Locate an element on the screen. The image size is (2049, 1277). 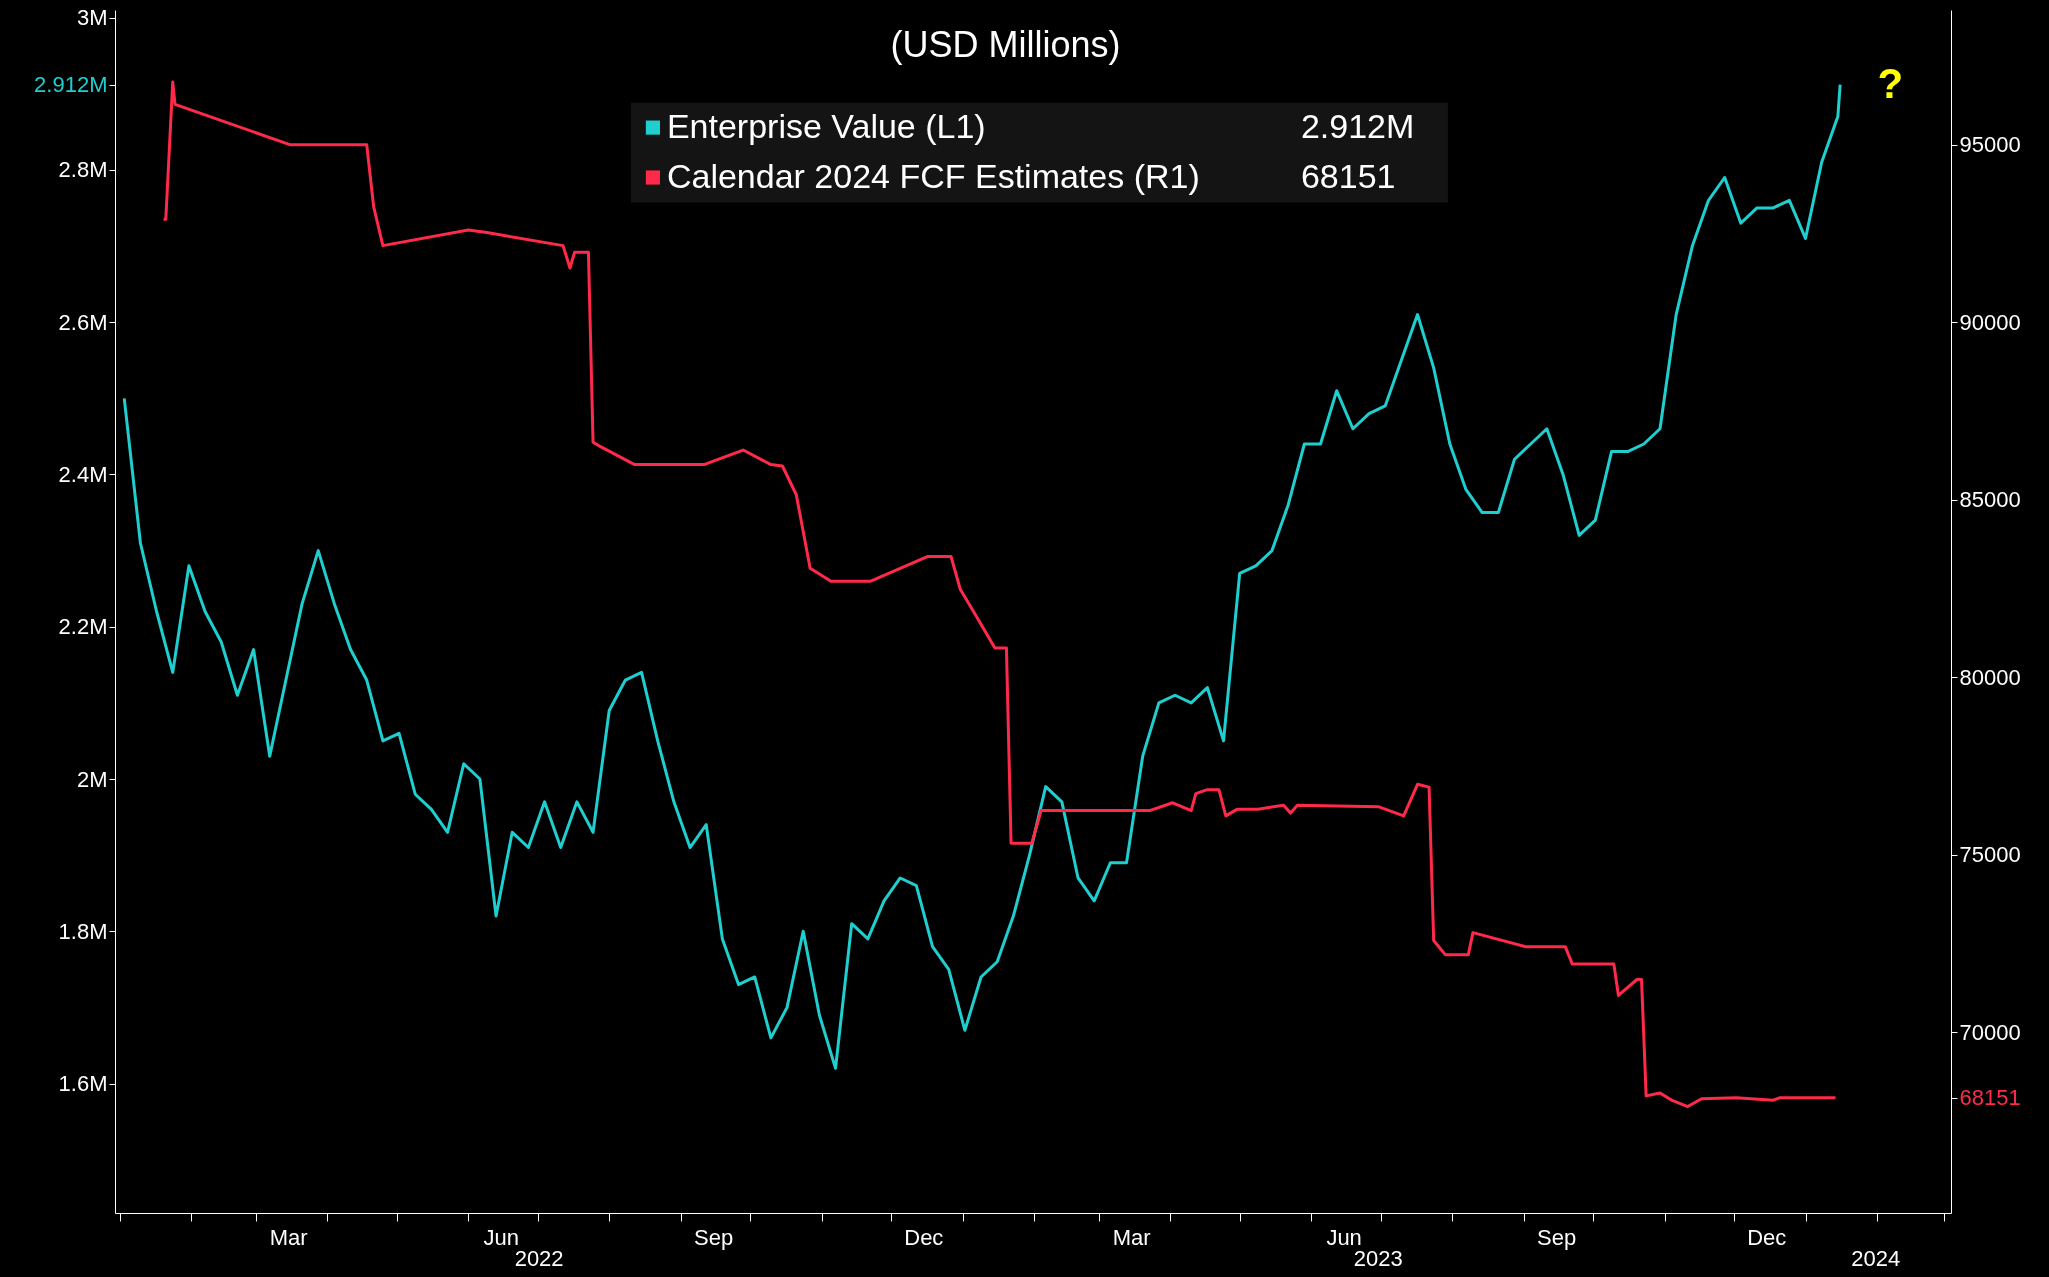
y2-tick-label: 70000 is located at coordinates (1990, 1032).